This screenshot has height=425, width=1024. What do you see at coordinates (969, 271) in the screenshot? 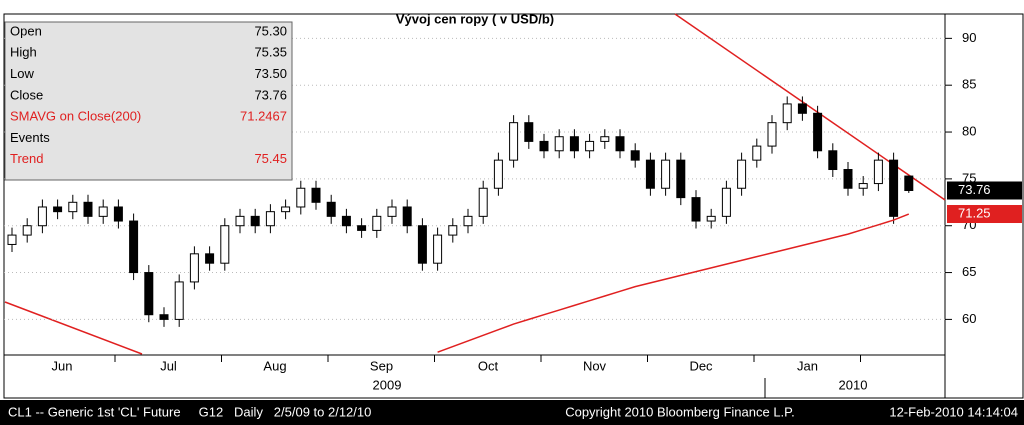
I see `y-tick-label: 65` at bounding box center [969, 271].